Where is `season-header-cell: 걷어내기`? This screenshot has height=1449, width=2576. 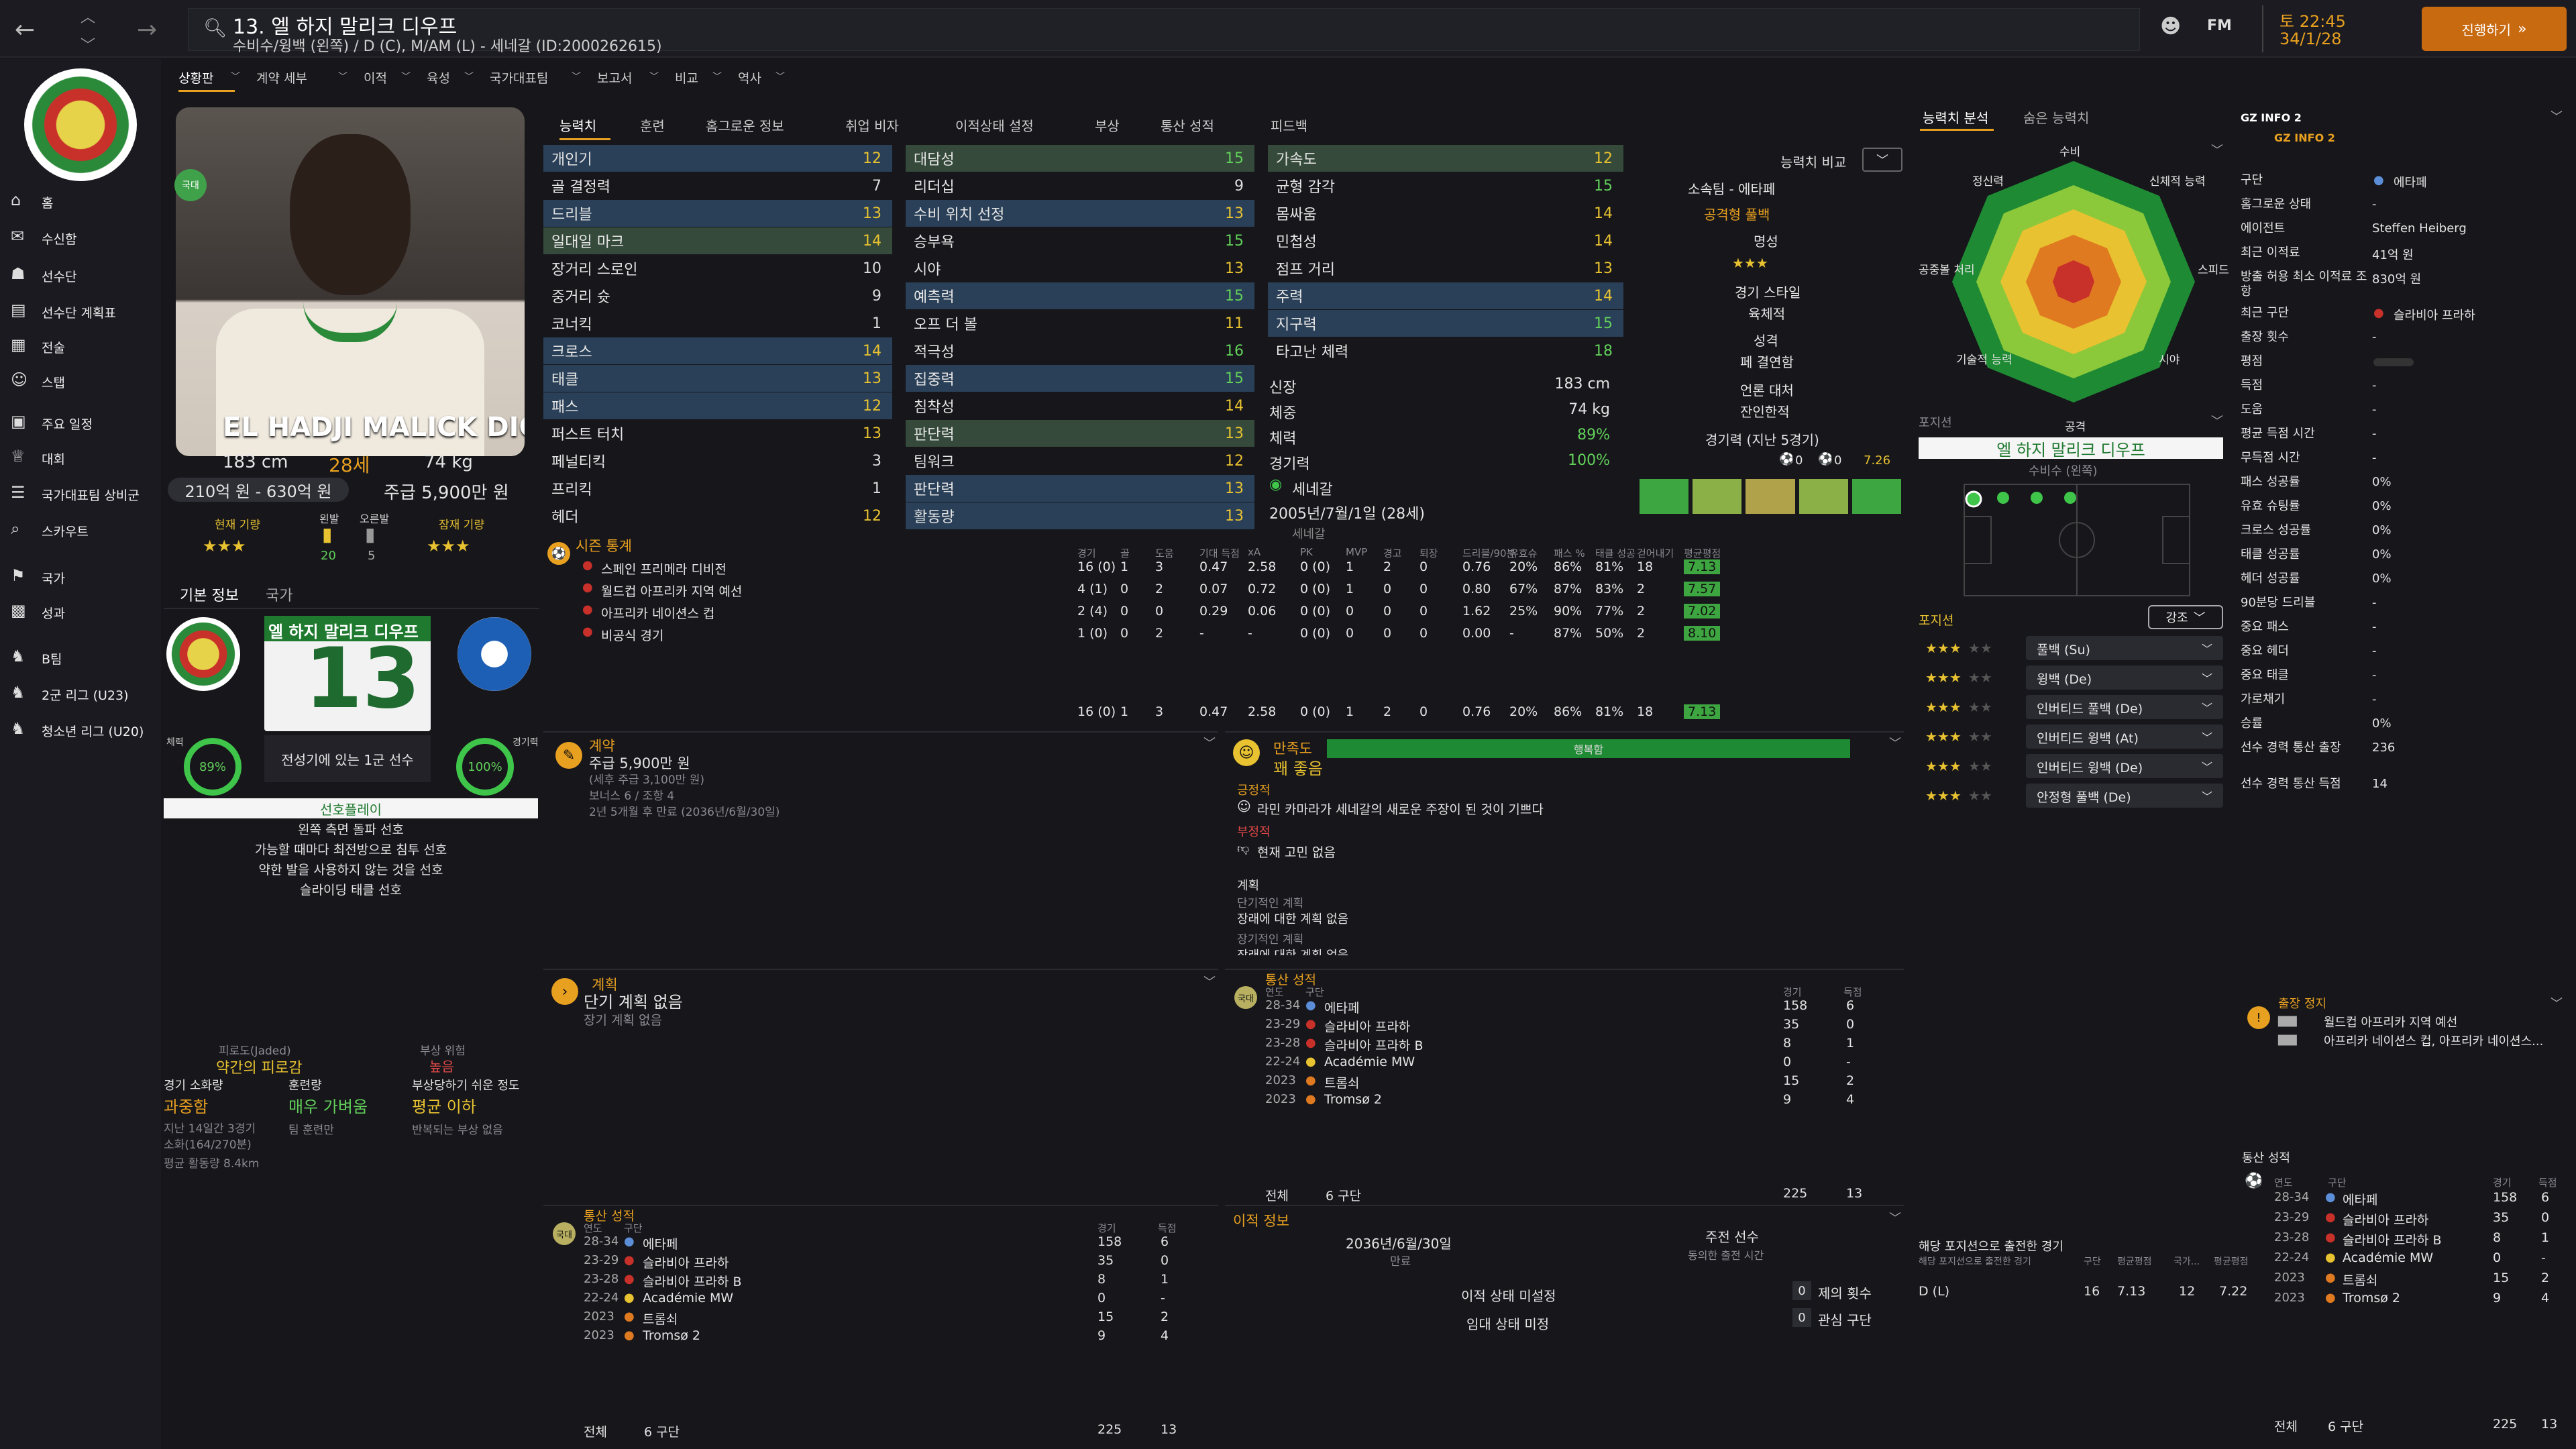
season-header-cell: 걷어내기 is located at coordinates (1655, 553).